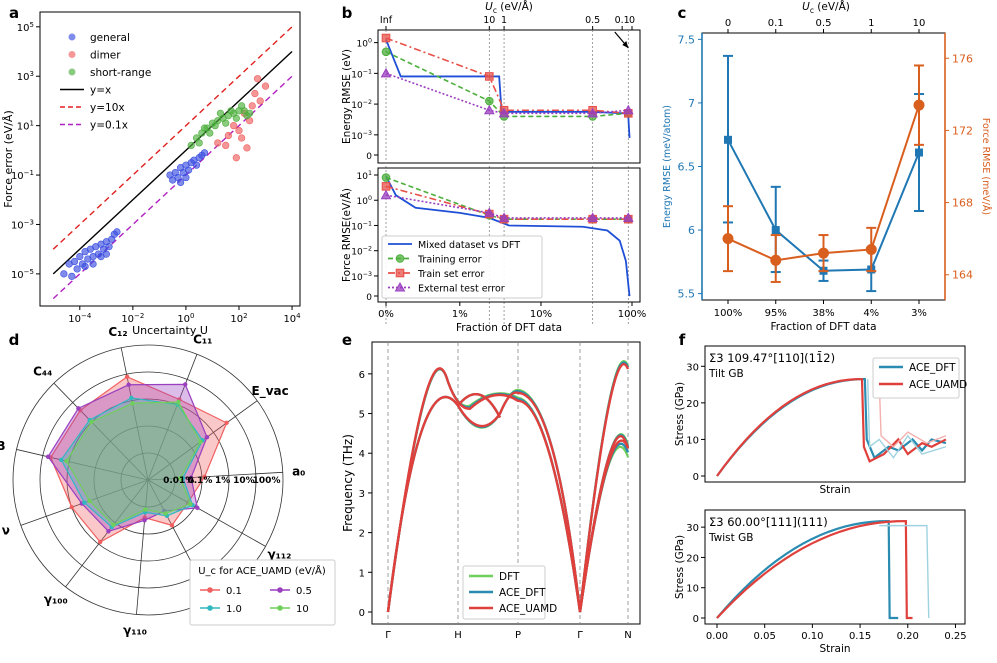 The image size is (997, 663). What do you see at coordinates (117, 332) in the screenshot?
I see `radar-axis-label: C₁₂` at bounding box center [117, 332].